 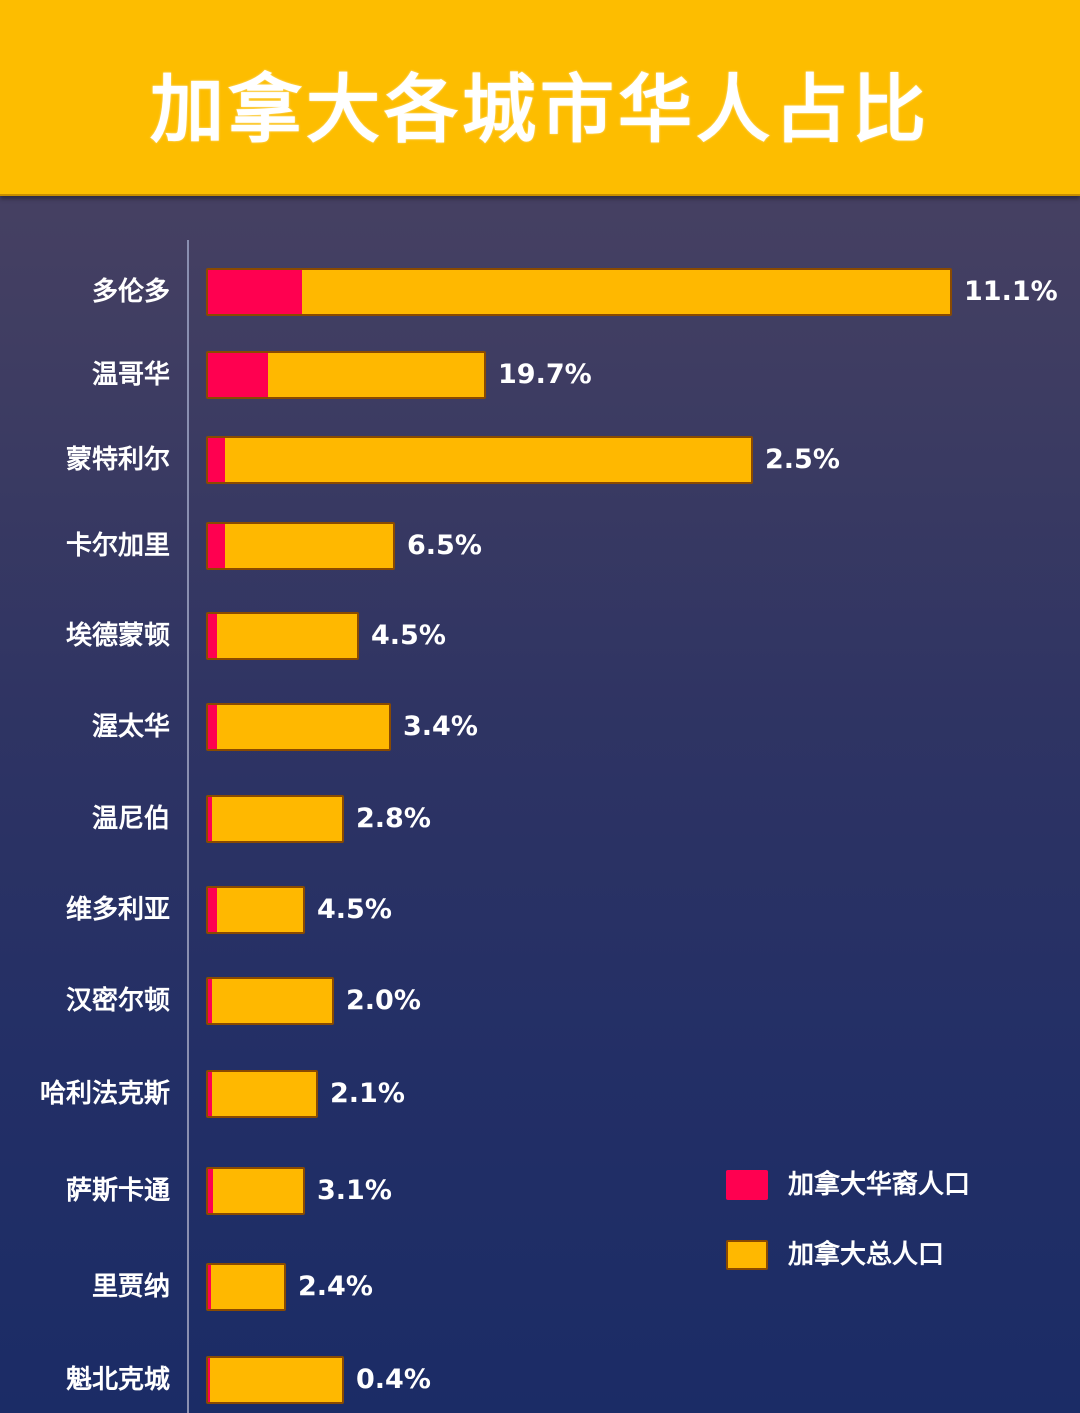 I want to click on bar-row: 魁北克城 0.4%, so click(x=540, y=1380).